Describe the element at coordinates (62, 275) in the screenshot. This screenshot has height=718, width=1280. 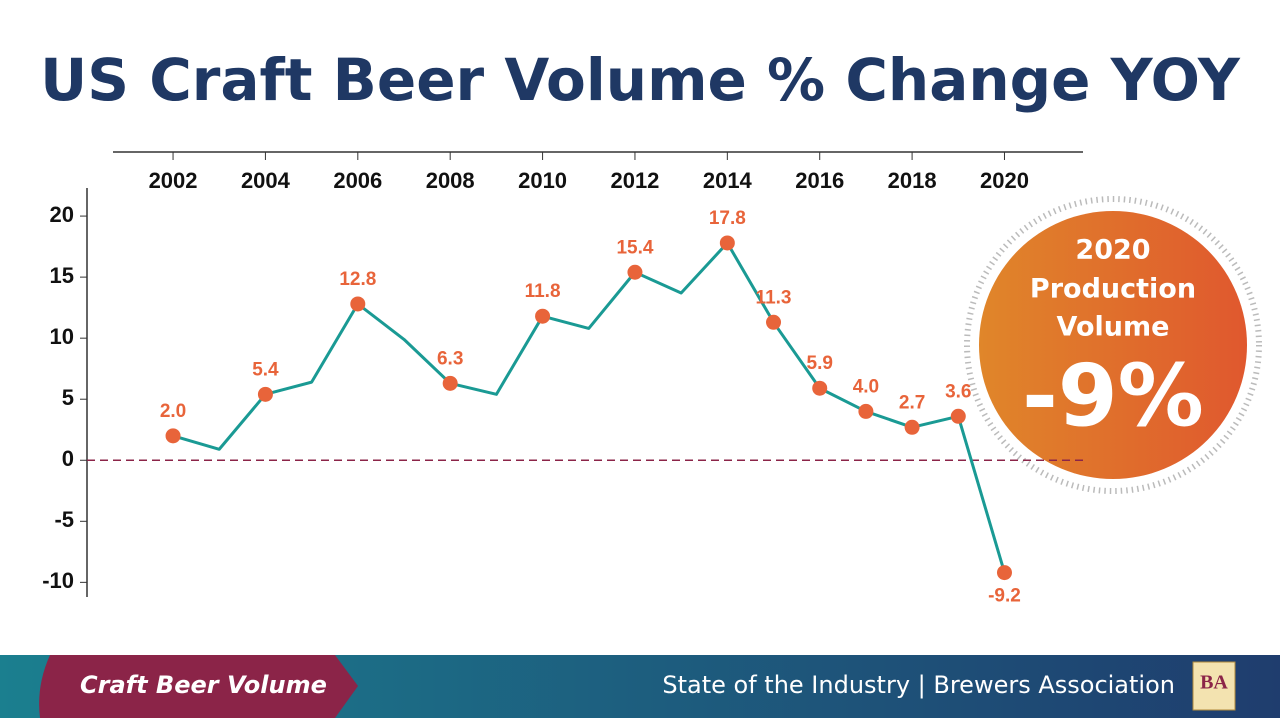
I see `y-tick-label: 15` at that location.